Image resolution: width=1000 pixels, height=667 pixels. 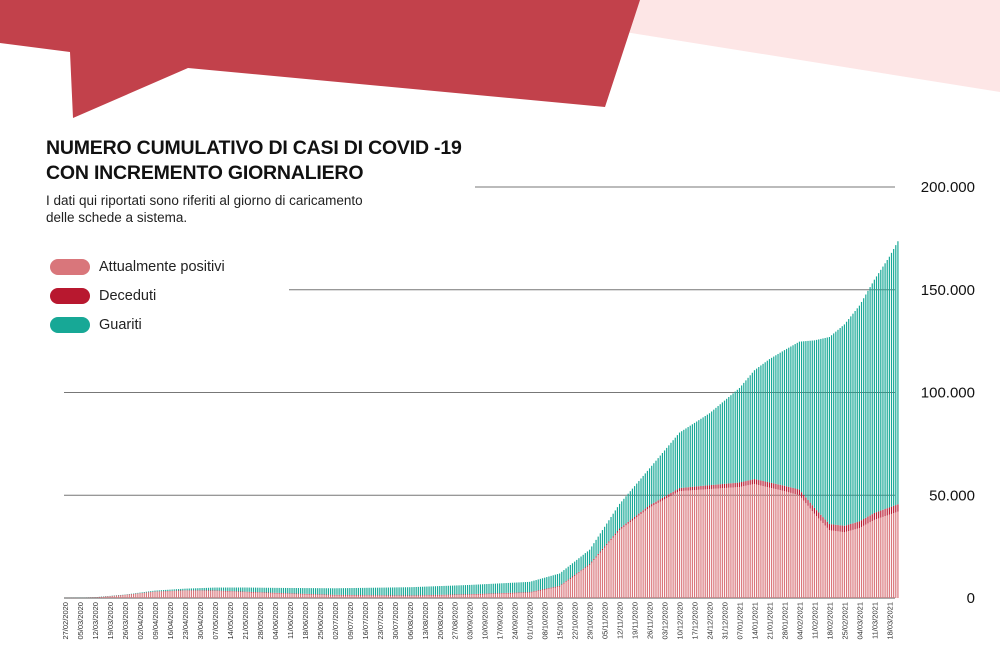 What do you see at coordinates (395, 621) in the screenshot?
I see `x-tick-label: 30/07/2020` at bounding box center [395, 621].